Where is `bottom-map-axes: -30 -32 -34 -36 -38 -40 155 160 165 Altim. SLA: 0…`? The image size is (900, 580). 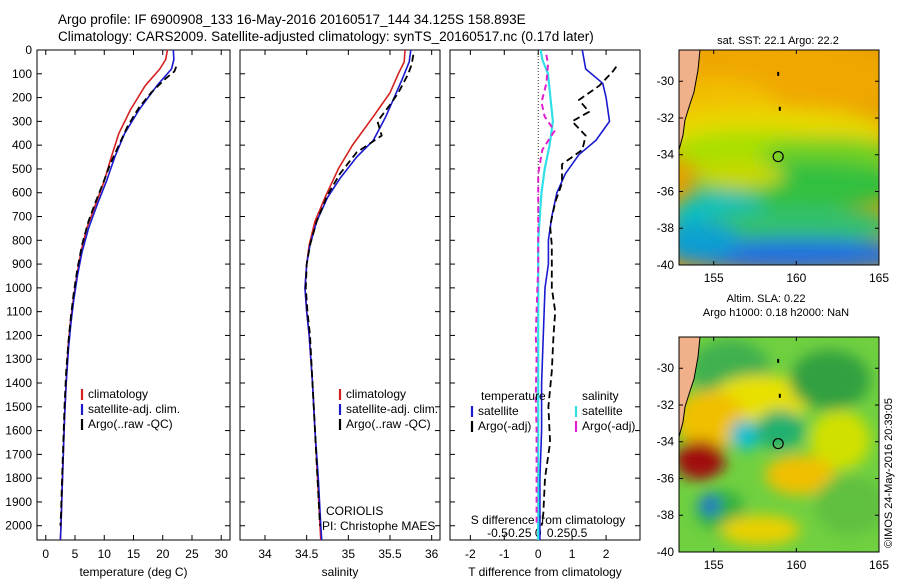
bottom-map-axes: -30 -32 -34 -36 -38 -40 155 160 165 Altim. SLA: 0… is located at coordinates (773, 432).